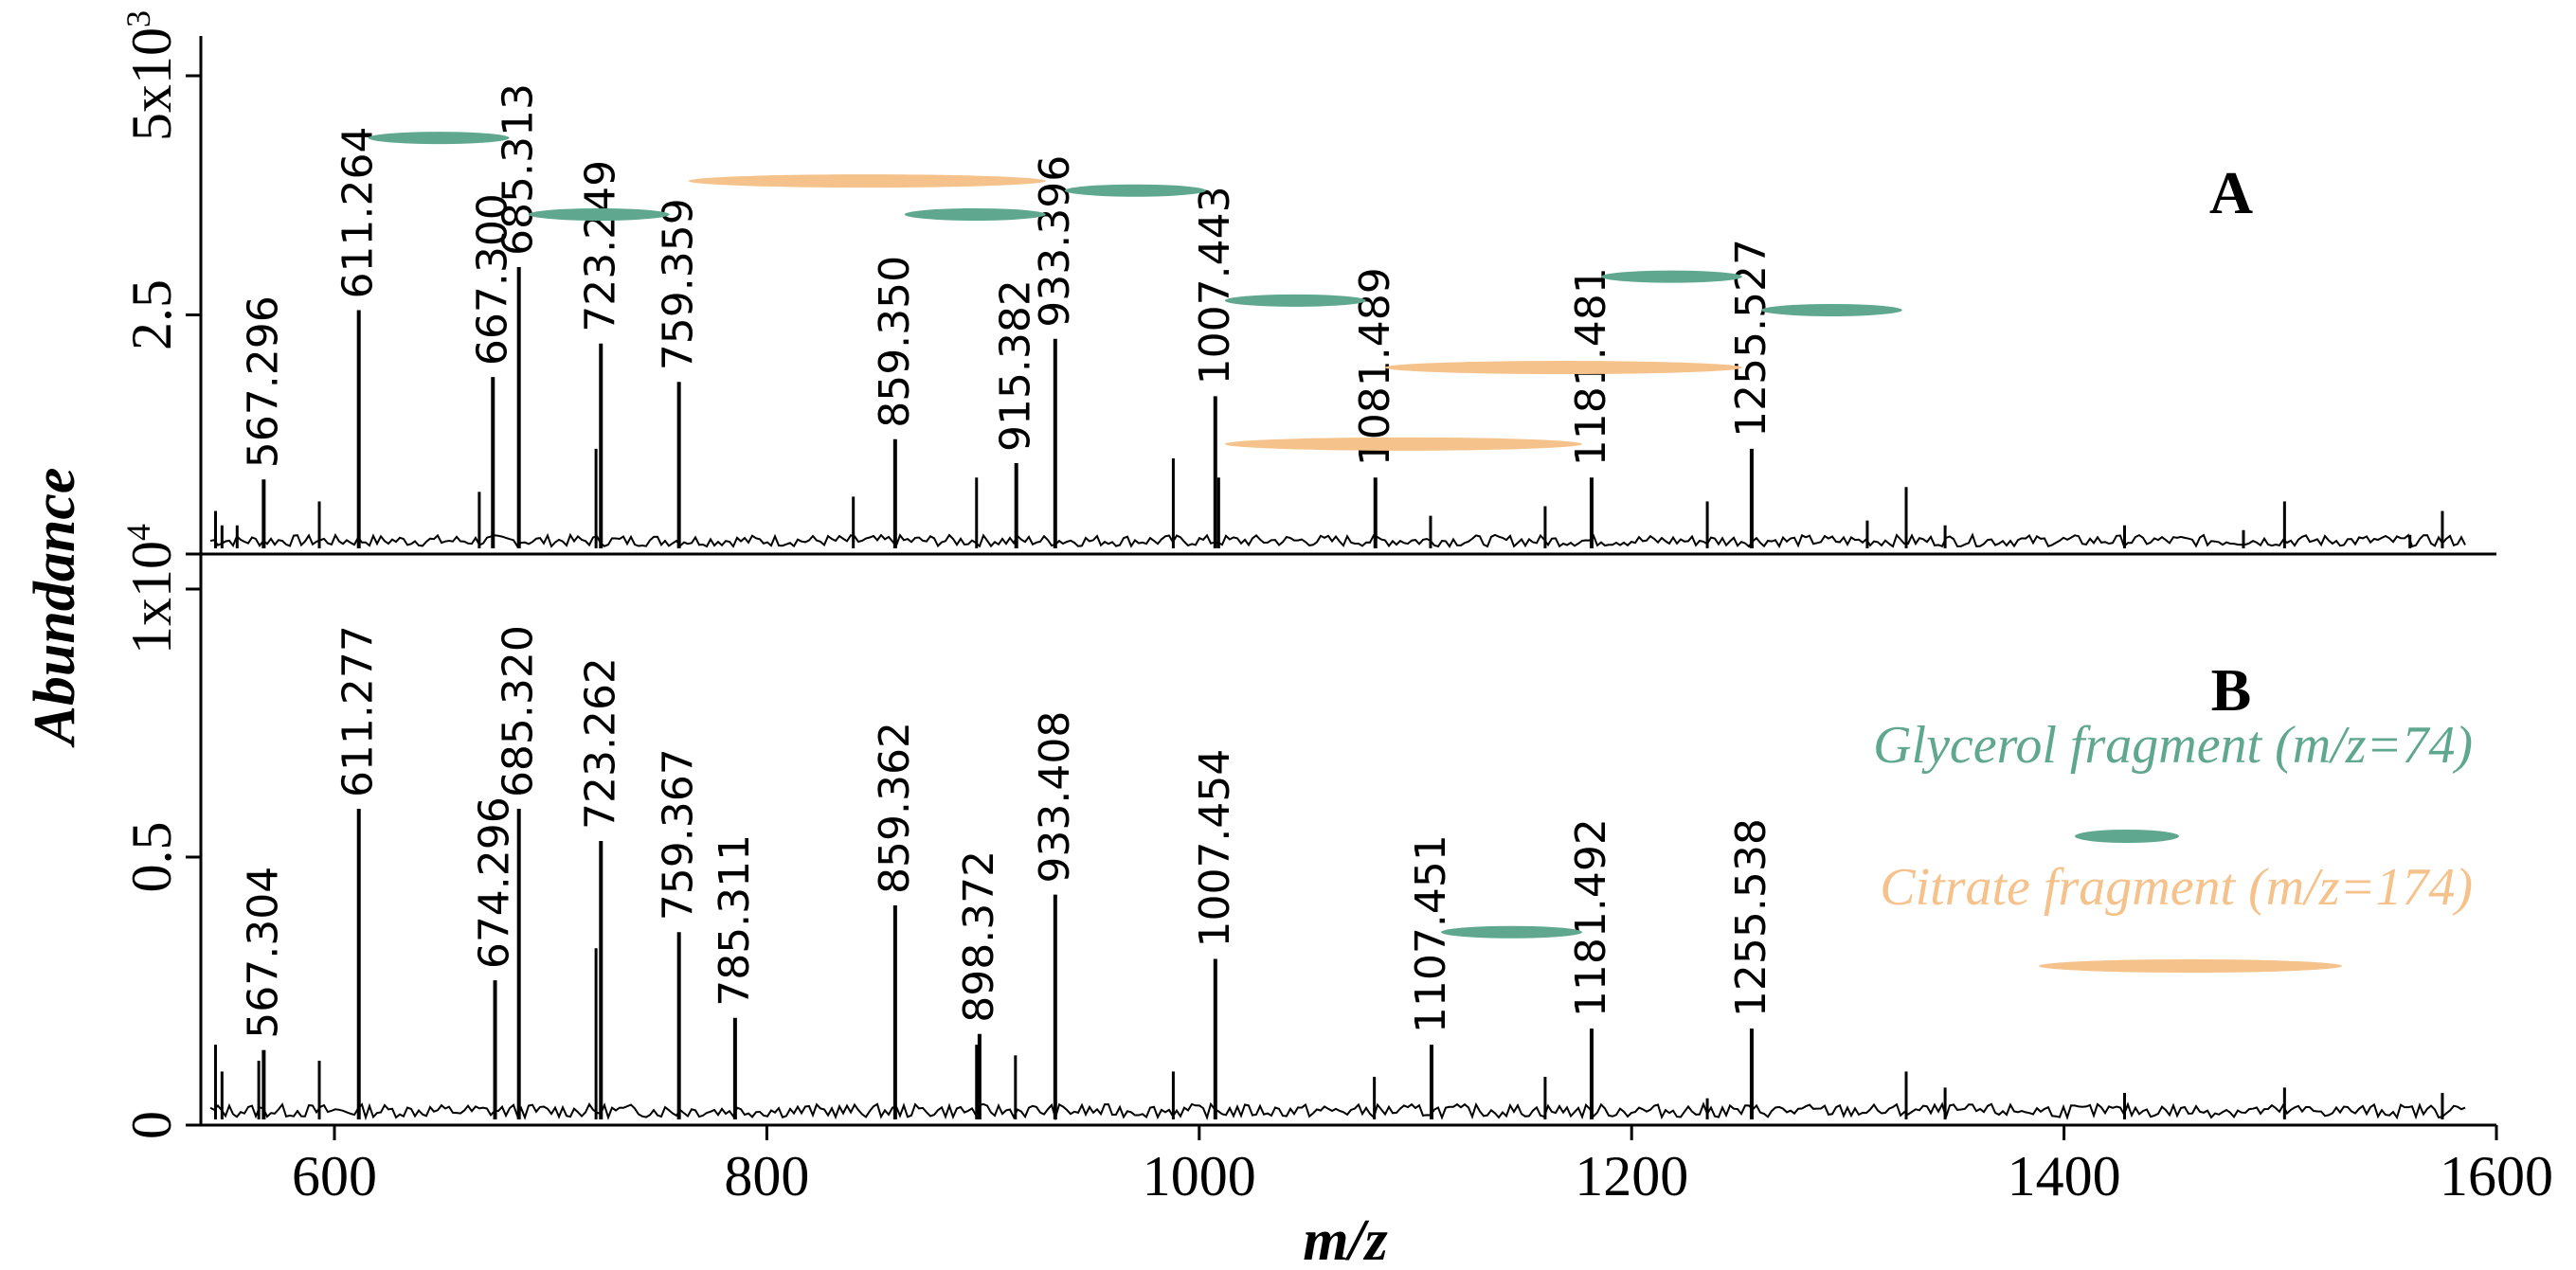  What do you see at coordinates (1215, 848) in the screenshot?
I see `peak-label-1007.454: 1007.454` at bounding box center [1215, 848].